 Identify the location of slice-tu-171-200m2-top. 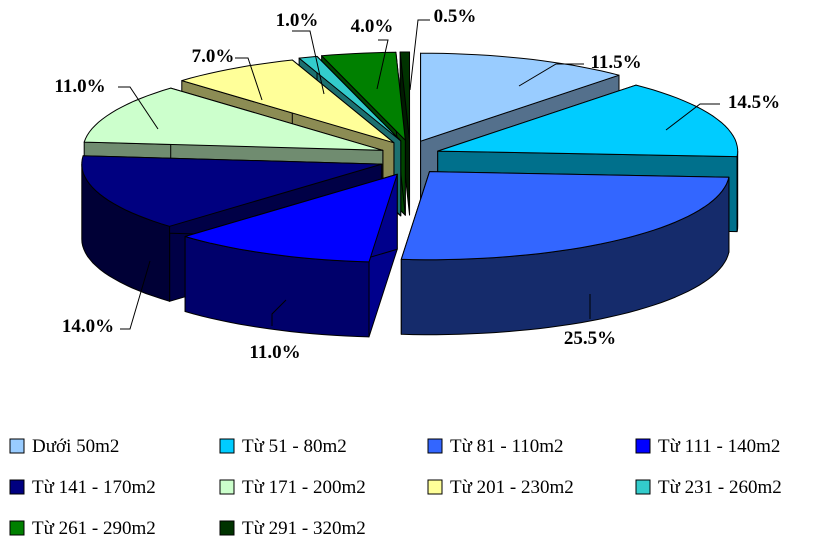
(233, 119).